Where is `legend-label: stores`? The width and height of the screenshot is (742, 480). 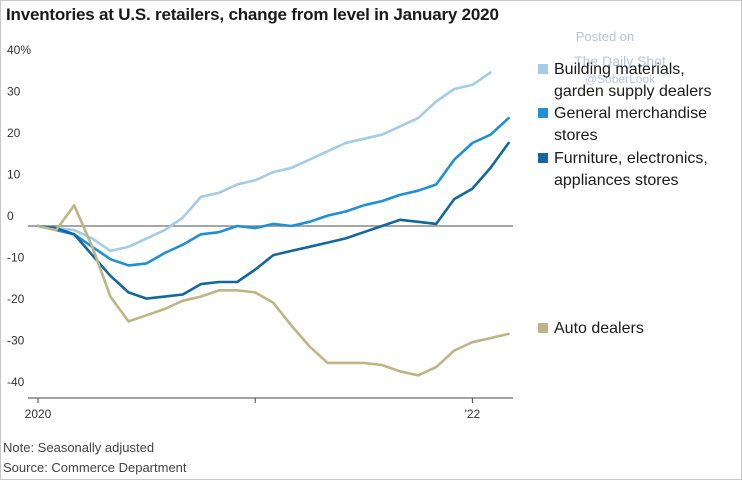
legend-label: stores is located at coordinates (576, 135).